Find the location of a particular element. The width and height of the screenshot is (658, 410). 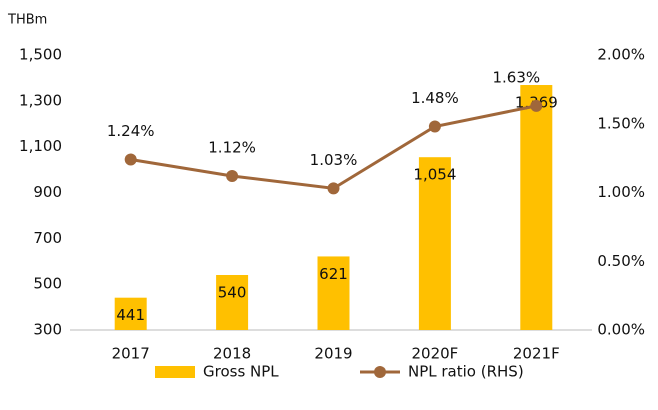

line-value-label: 1.48% is located at coordinates (435, 98).